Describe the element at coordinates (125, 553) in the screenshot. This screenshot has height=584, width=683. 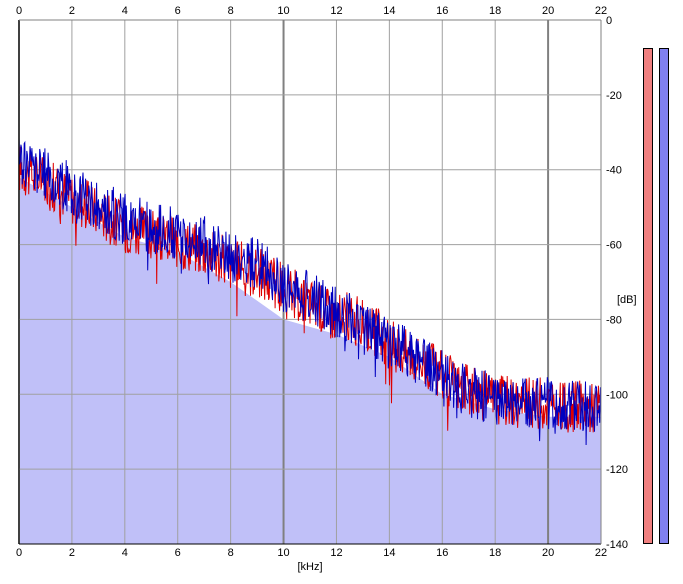
I see `x-tick-label-bottom: 4` at that location.